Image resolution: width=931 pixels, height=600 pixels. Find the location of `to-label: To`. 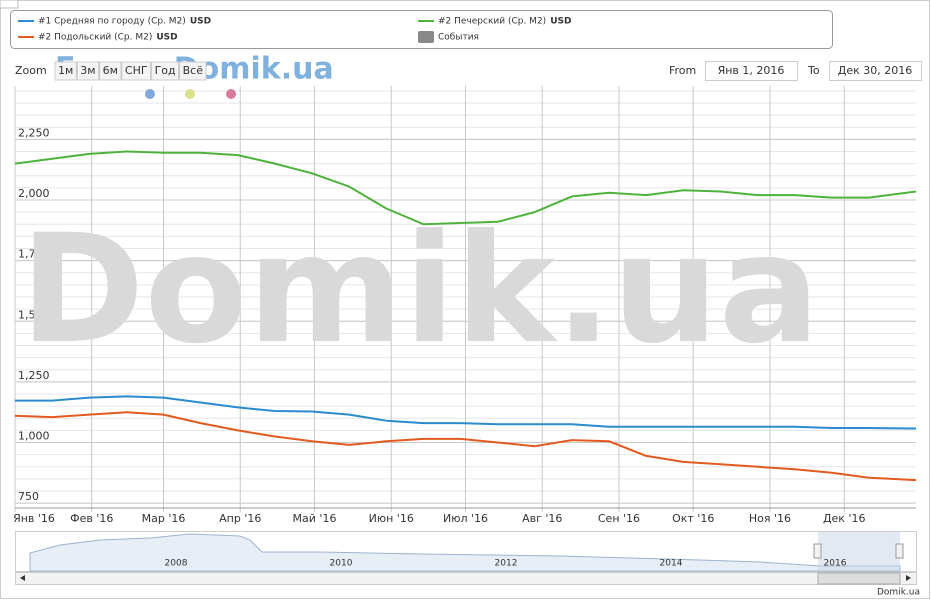

to-label: To is located at coordinates (813, 70).